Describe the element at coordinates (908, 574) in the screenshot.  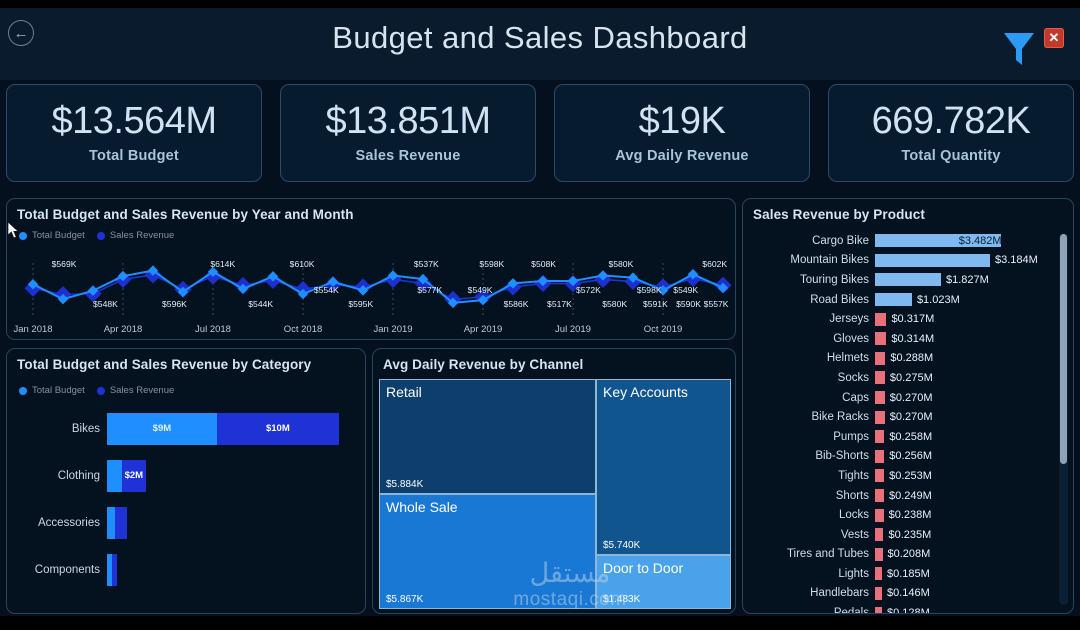
I see `product-bar-row: Lights $0.185M` at that location.